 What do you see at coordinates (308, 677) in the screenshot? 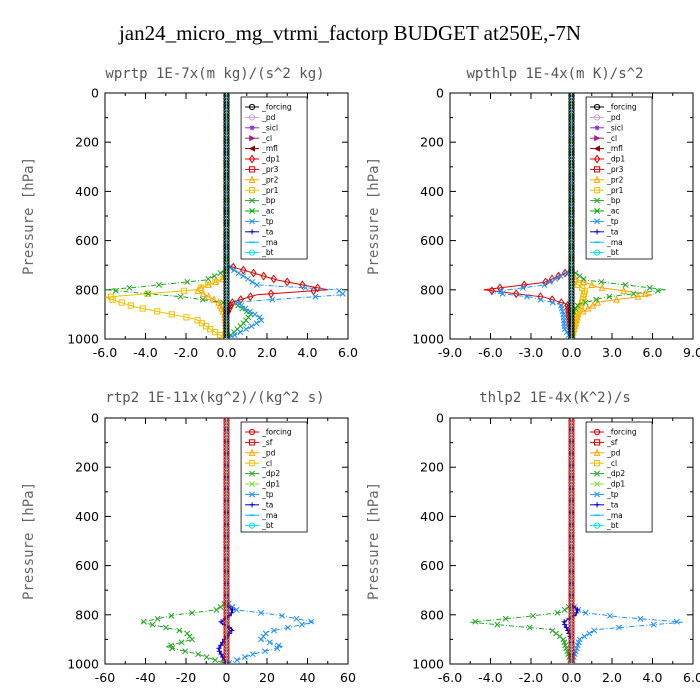
I see `x-tick-label: 40` at bounding box center [308, 677].